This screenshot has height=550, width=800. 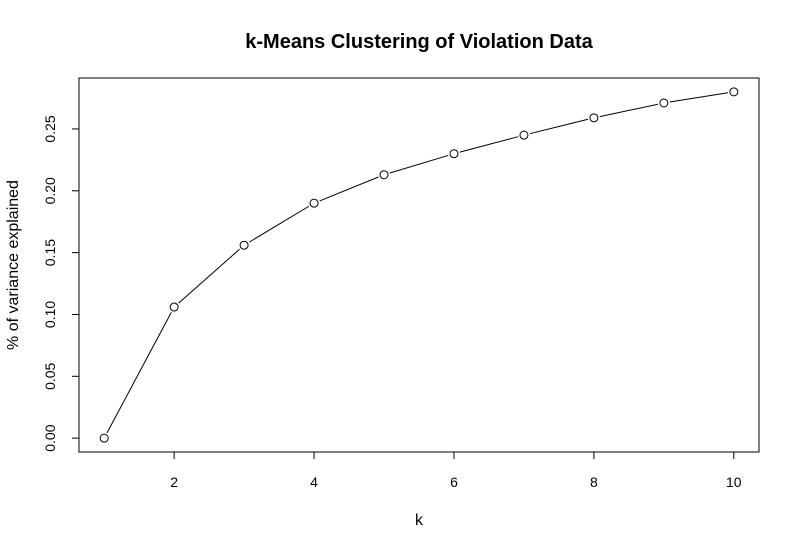 I want to click on x-axis: 2 4 6 8 10, so click(x=456, y=470).